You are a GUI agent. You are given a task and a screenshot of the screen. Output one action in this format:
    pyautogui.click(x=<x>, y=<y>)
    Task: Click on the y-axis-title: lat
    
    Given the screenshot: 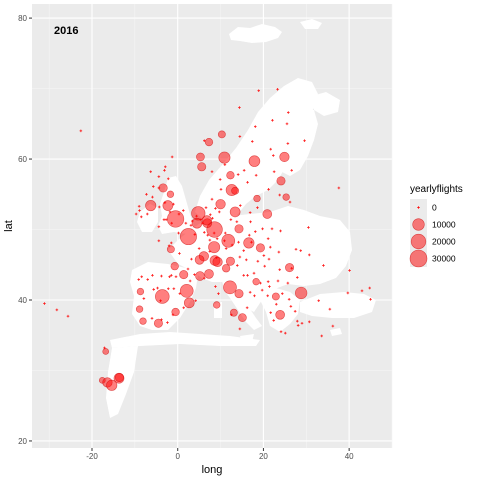 What is the action you would take?
    pyautogui.click(x=9, y=226)
    